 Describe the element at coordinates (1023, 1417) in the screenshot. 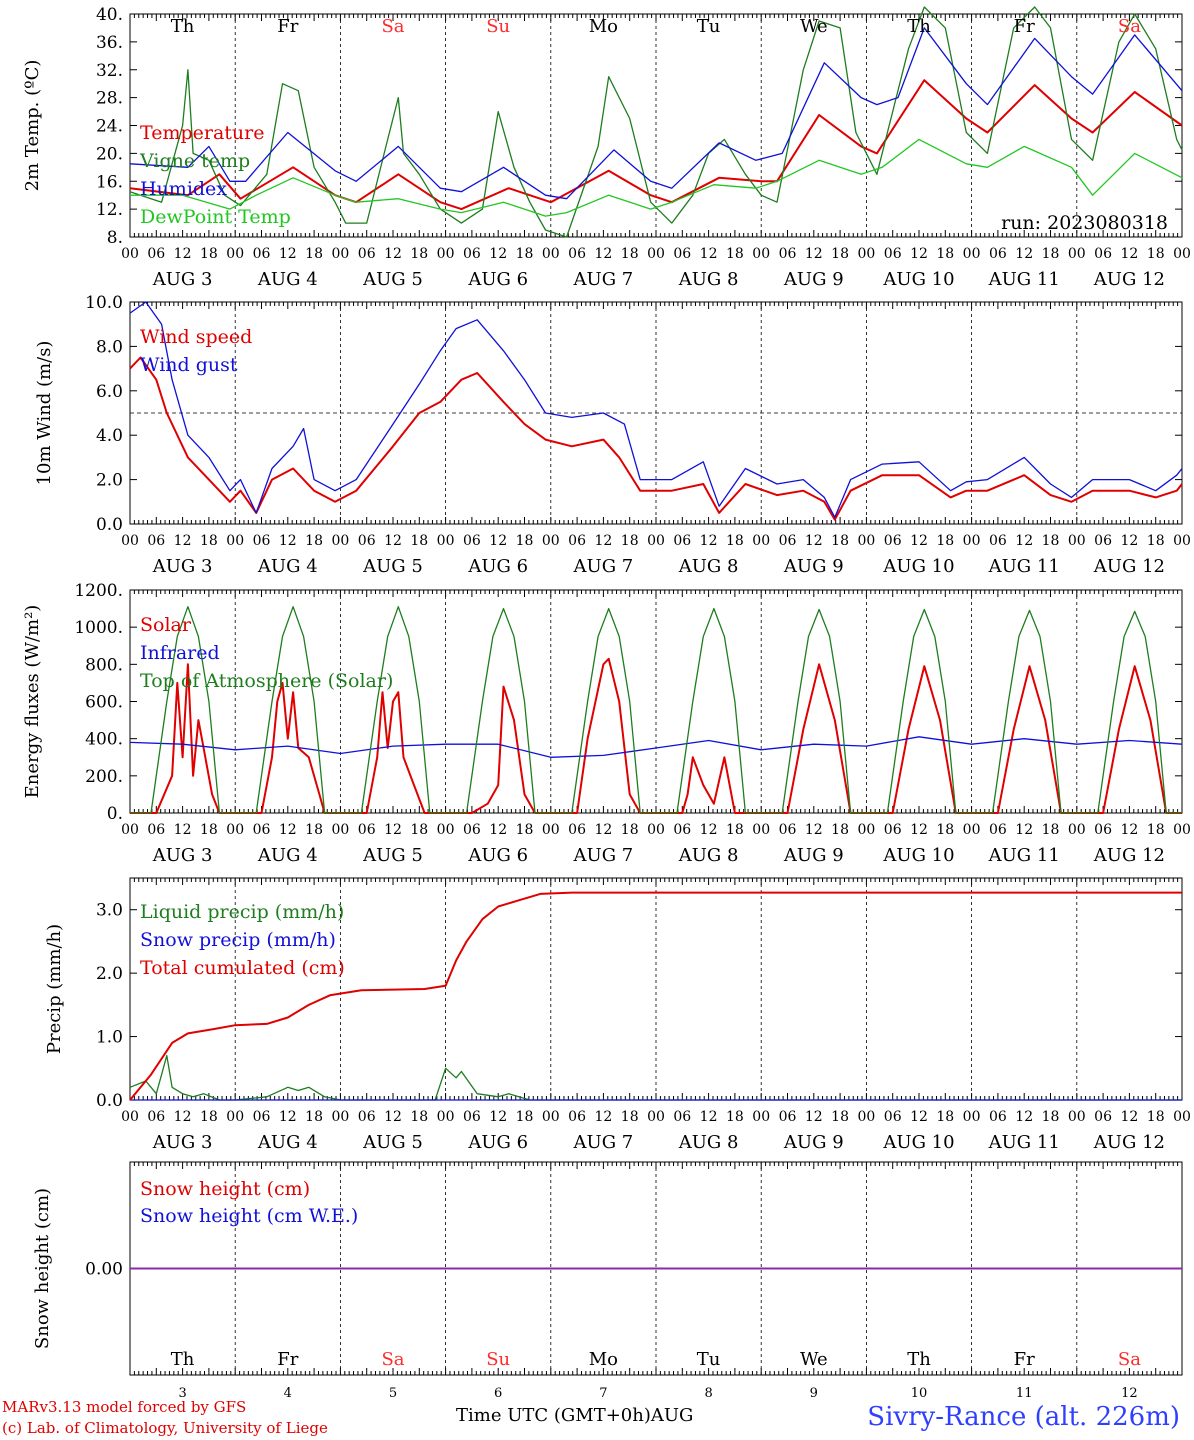

I see `station-name: Sivry-Rance (alt. 226m)` at that location.